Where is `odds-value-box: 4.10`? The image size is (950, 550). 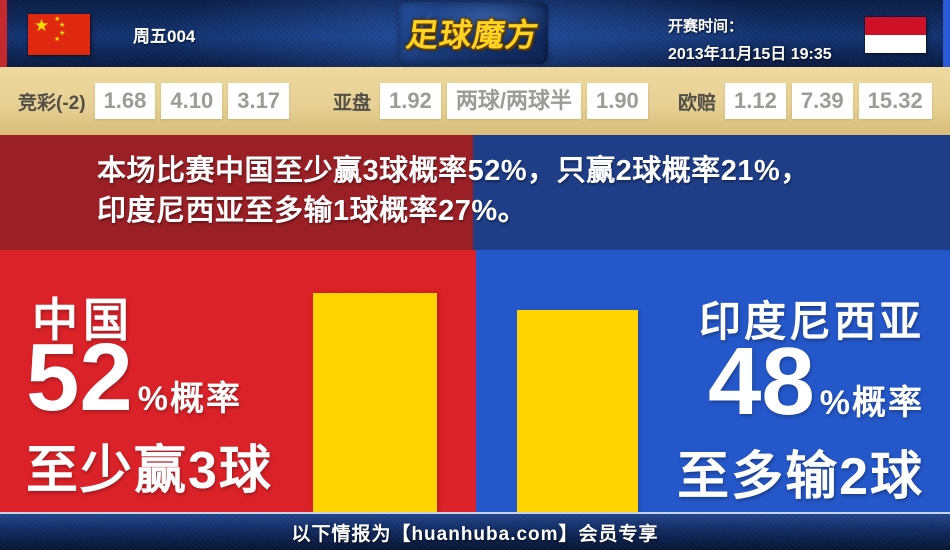
odds-value-box: 4.10 is located at coordinates (192, 101).